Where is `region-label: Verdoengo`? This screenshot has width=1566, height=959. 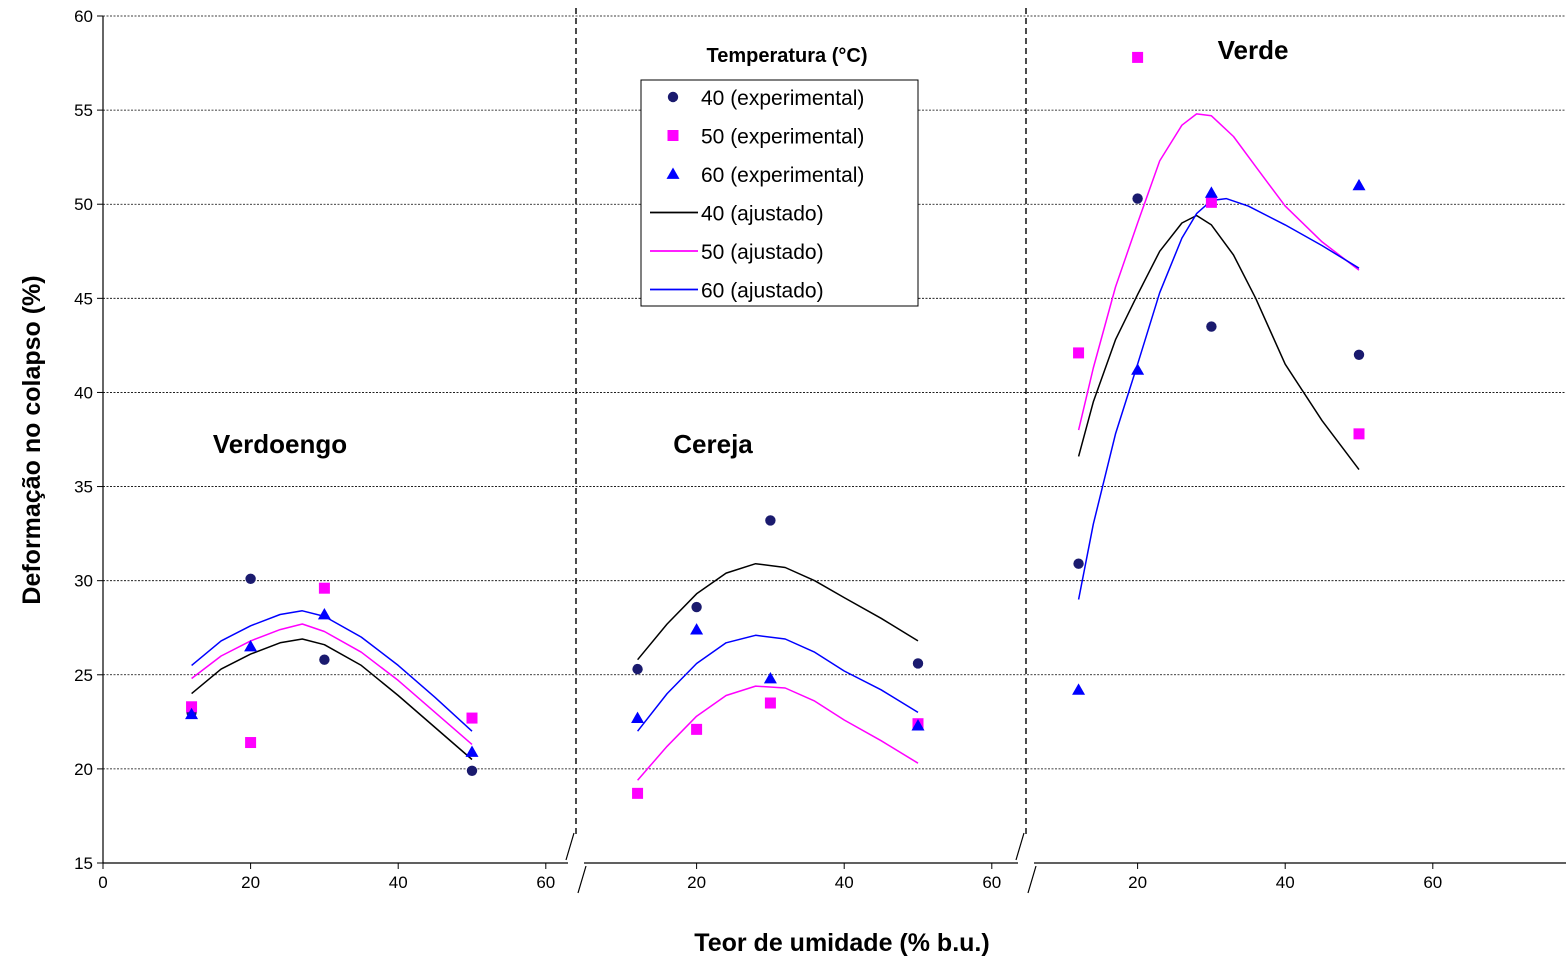
region-label: Verdoengo is located at coordinates (280, 444).